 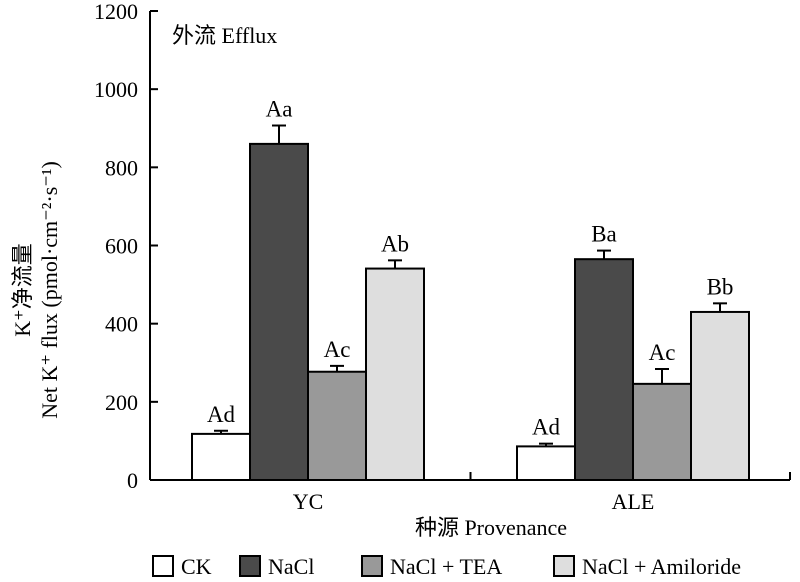 What do you see at coordinates (224, 35) in the screenshot?
I see `efflux-annotation: 外流 Efflux` at bounding box center [224, 35].